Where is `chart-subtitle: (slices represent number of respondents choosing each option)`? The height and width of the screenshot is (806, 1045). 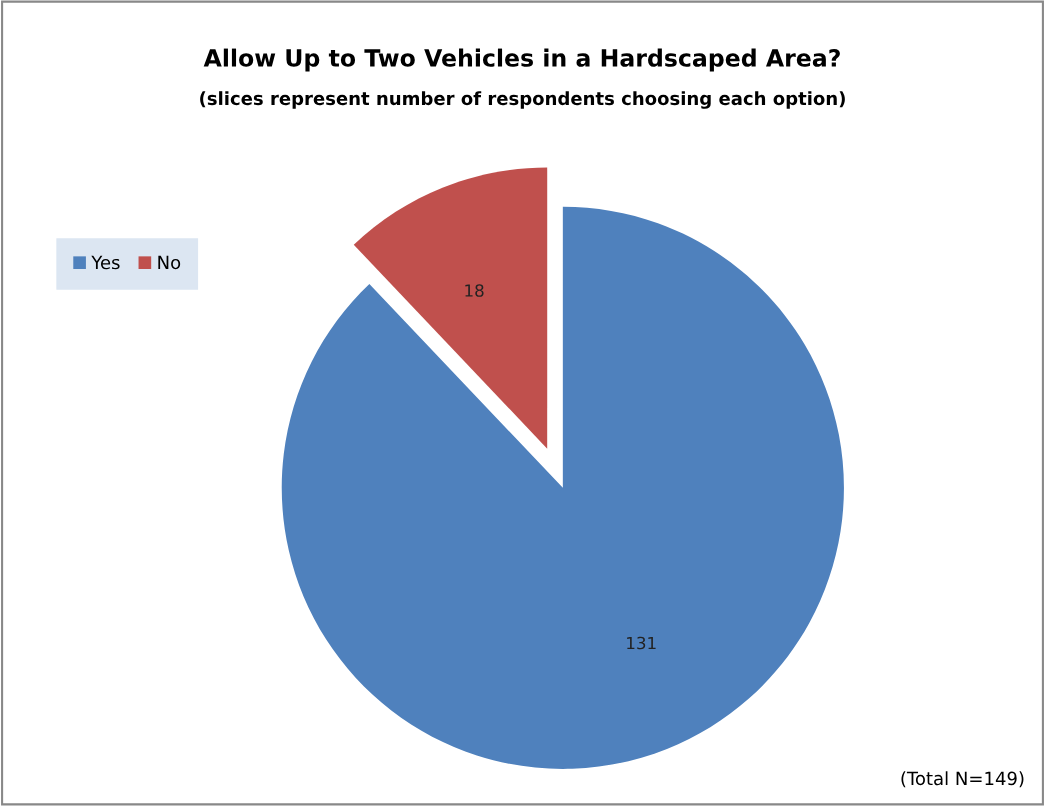
chart-subtitle: (slices represent number of respondents choosing each option) is located at coordinates (522, 100).